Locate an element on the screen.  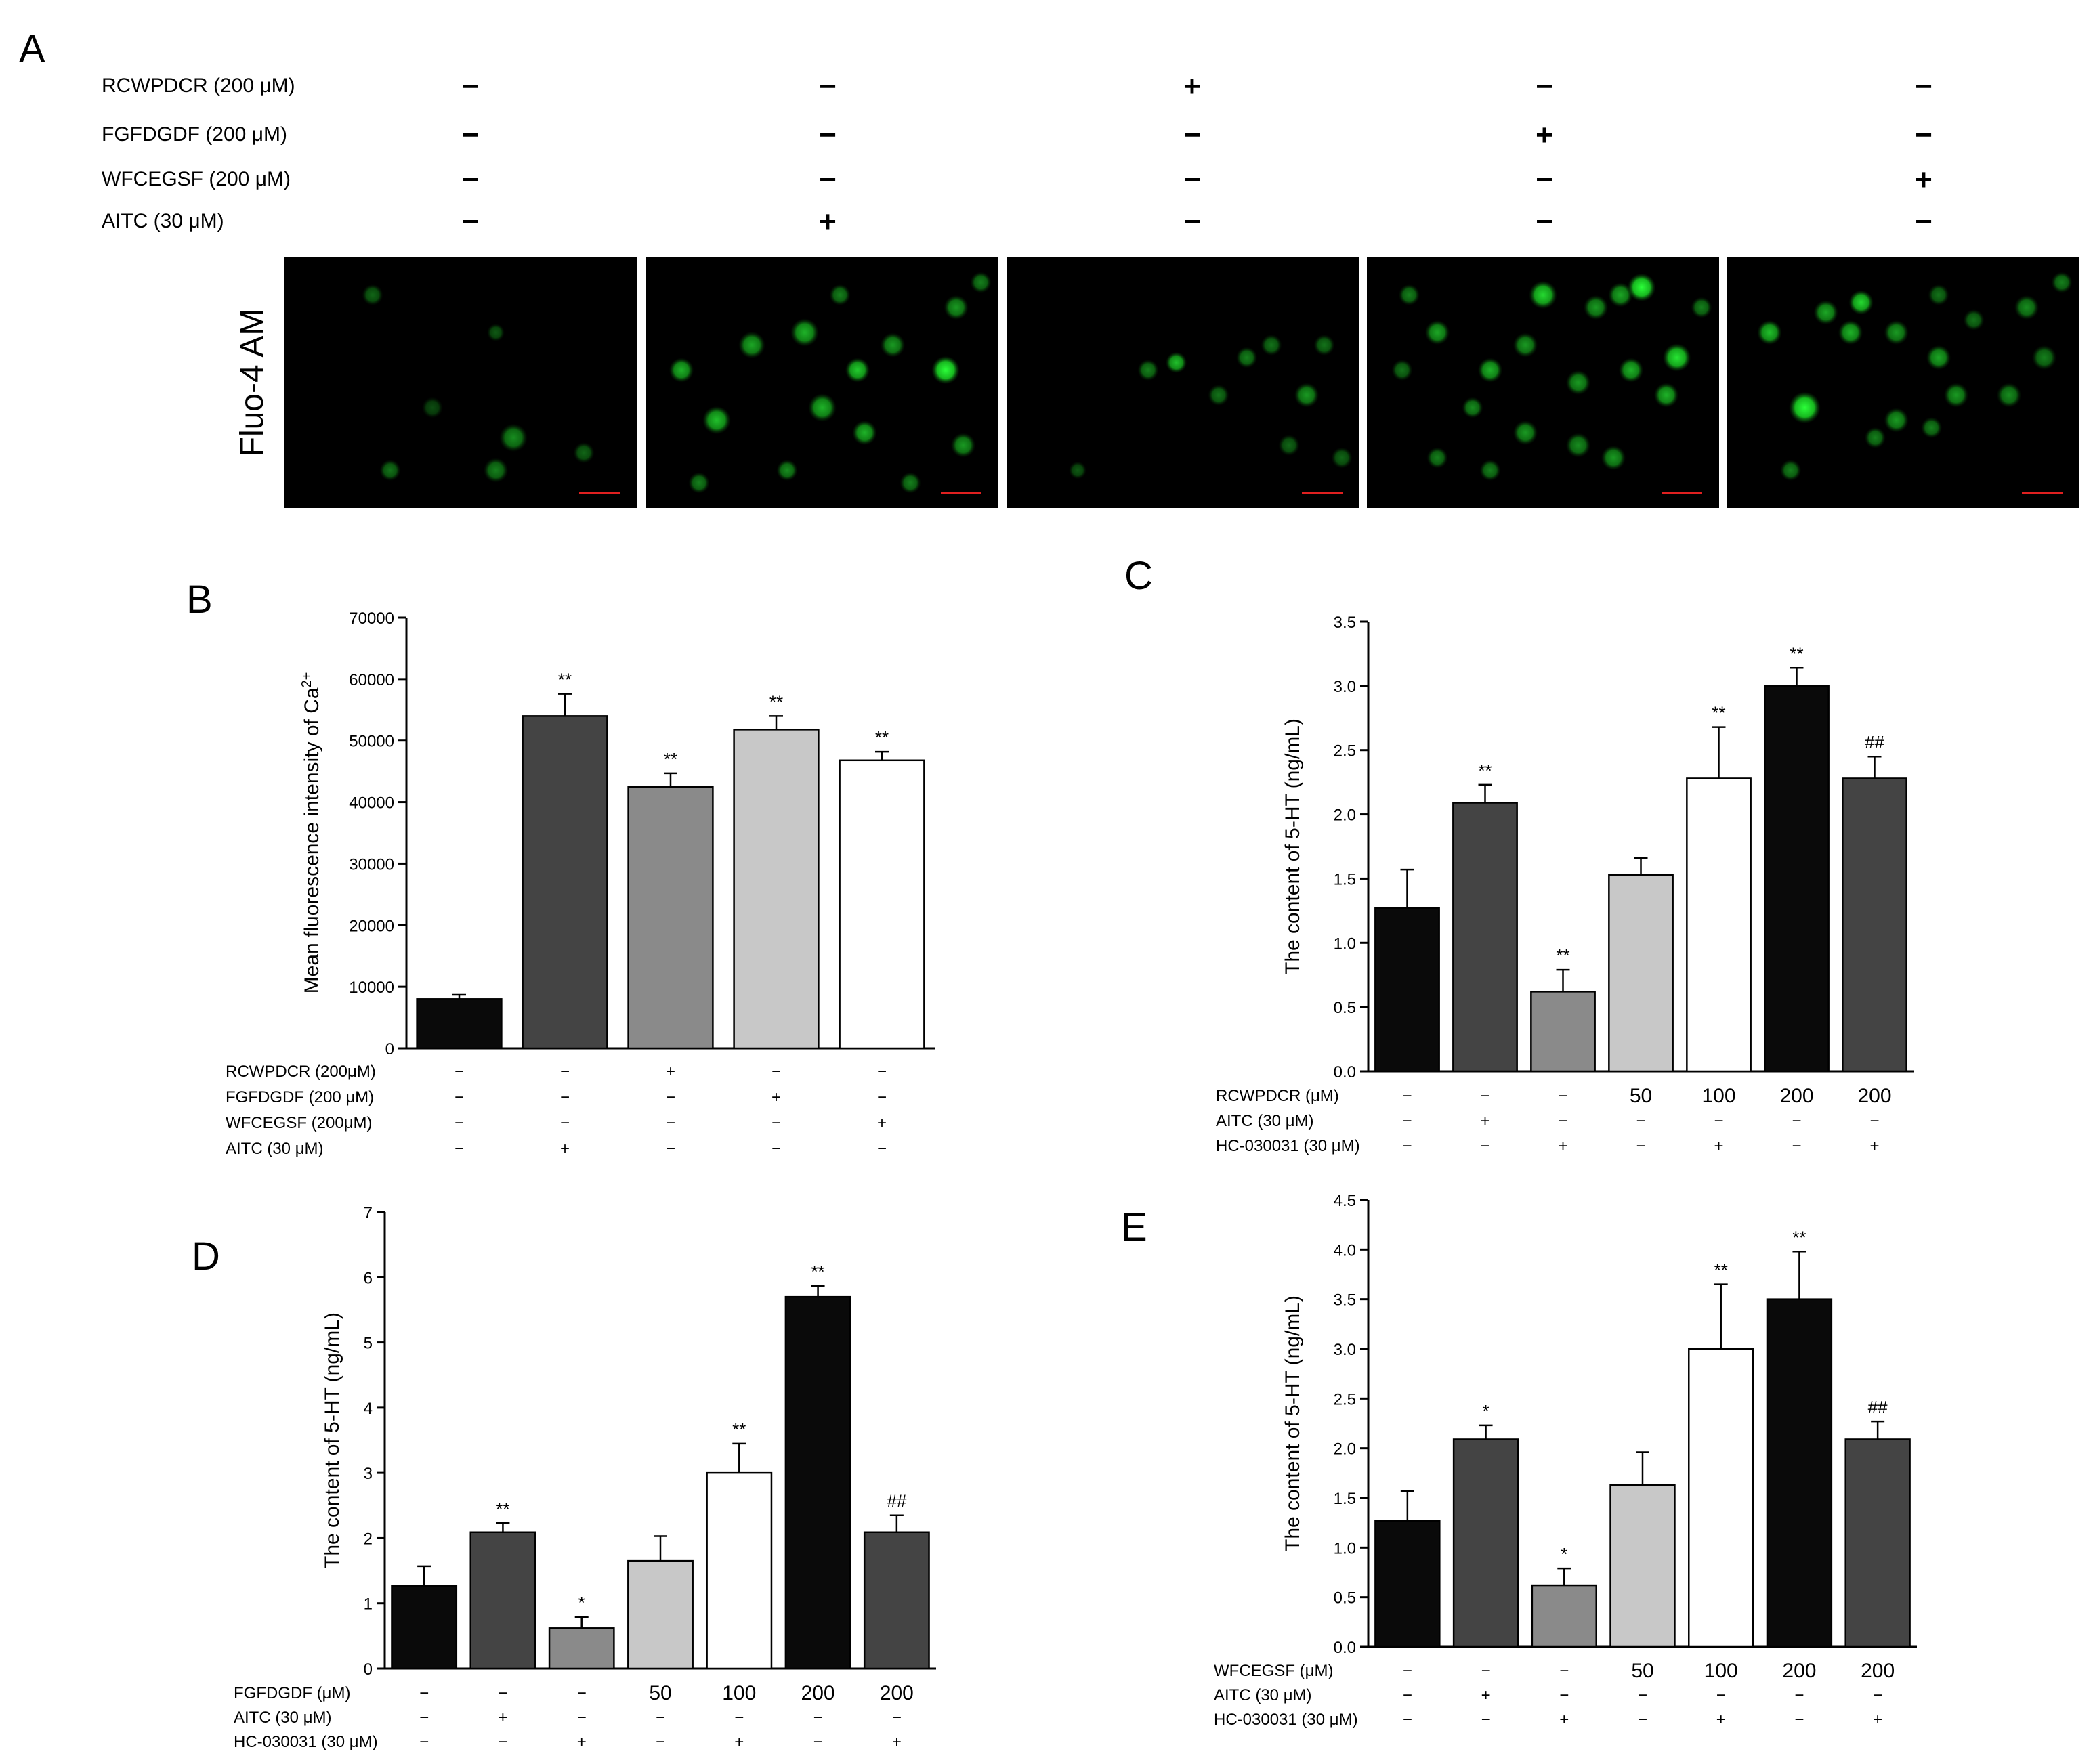
panel-letter: E is located at coordinates (1134, 1227).